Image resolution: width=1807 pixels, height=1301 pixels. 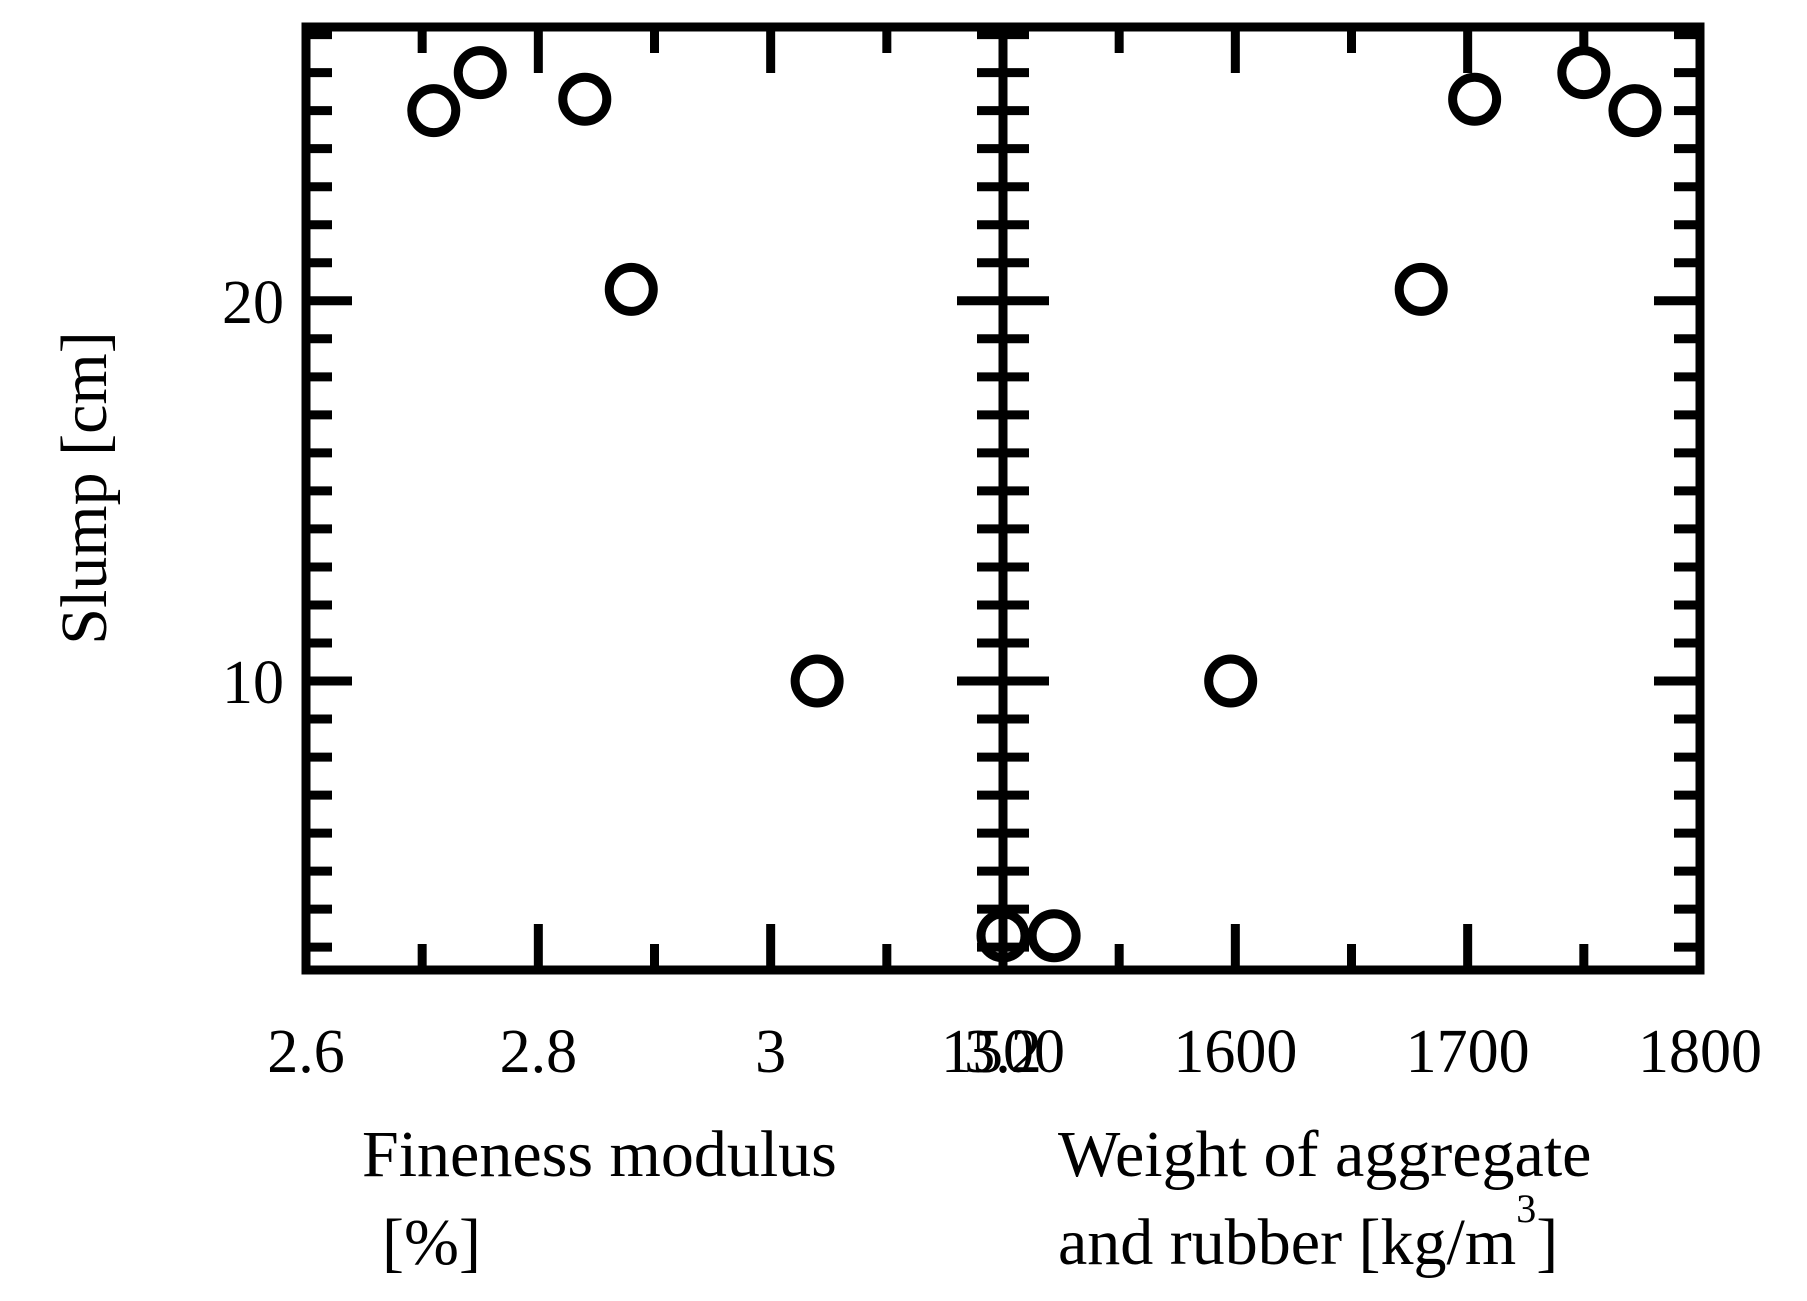 I want to click on right-x-tick-label: 1600, so click(x=1235, y=1052).